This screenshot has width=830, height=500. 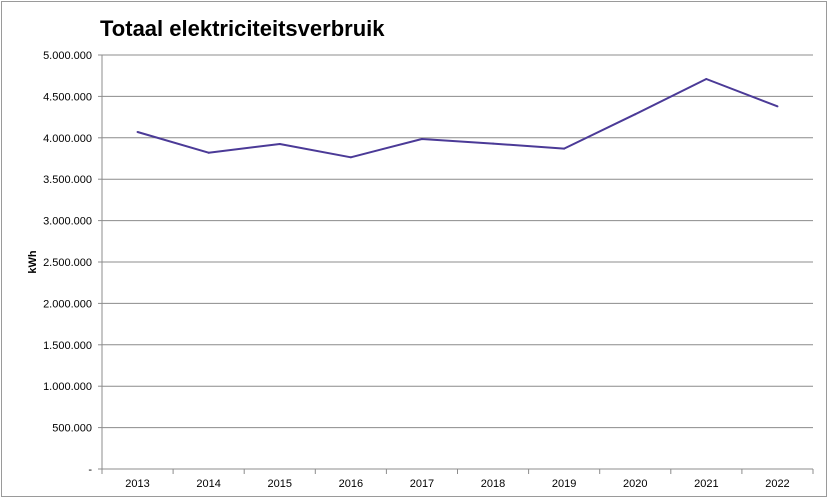 What do you see at coordinates (493, 484) in the screenshot?
I see `x-tick-label: 2018` at bounding box center [493, 484].